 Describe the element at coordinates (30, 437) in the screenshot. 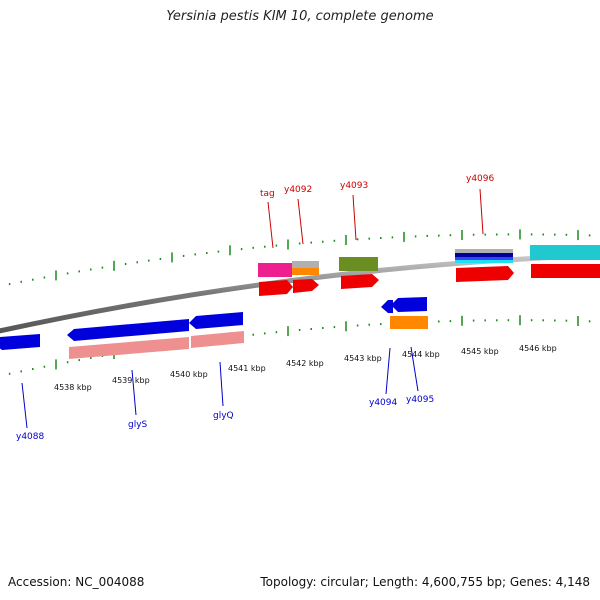

I see `gene-label-y4088: y4088` at that location.